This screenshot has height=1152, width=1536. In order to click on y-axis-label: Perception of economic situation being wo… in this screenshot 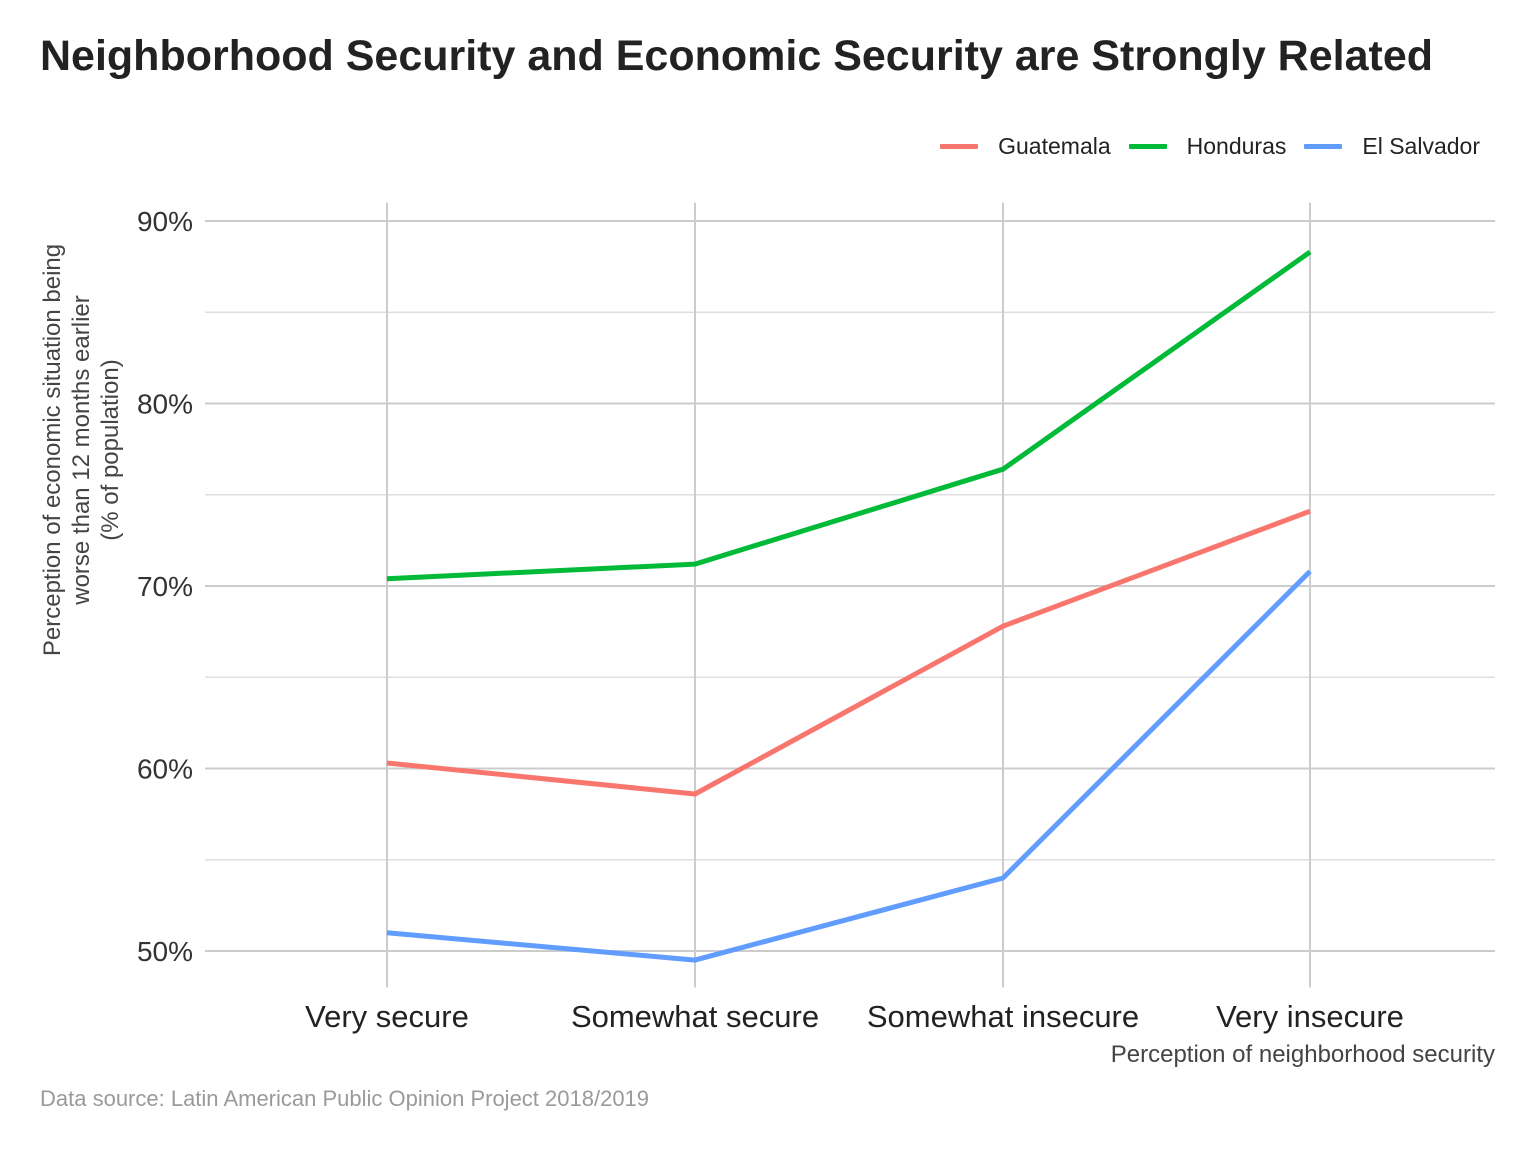, I will do `click(81, 450)`.